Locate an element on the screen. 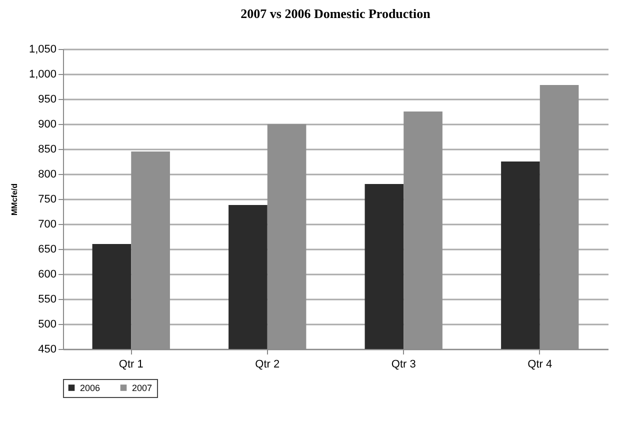 Image resolution: width=635 pixels, height=423 pixels. x-tick-label: Qtr 2 is located at coordinates (267, 364).